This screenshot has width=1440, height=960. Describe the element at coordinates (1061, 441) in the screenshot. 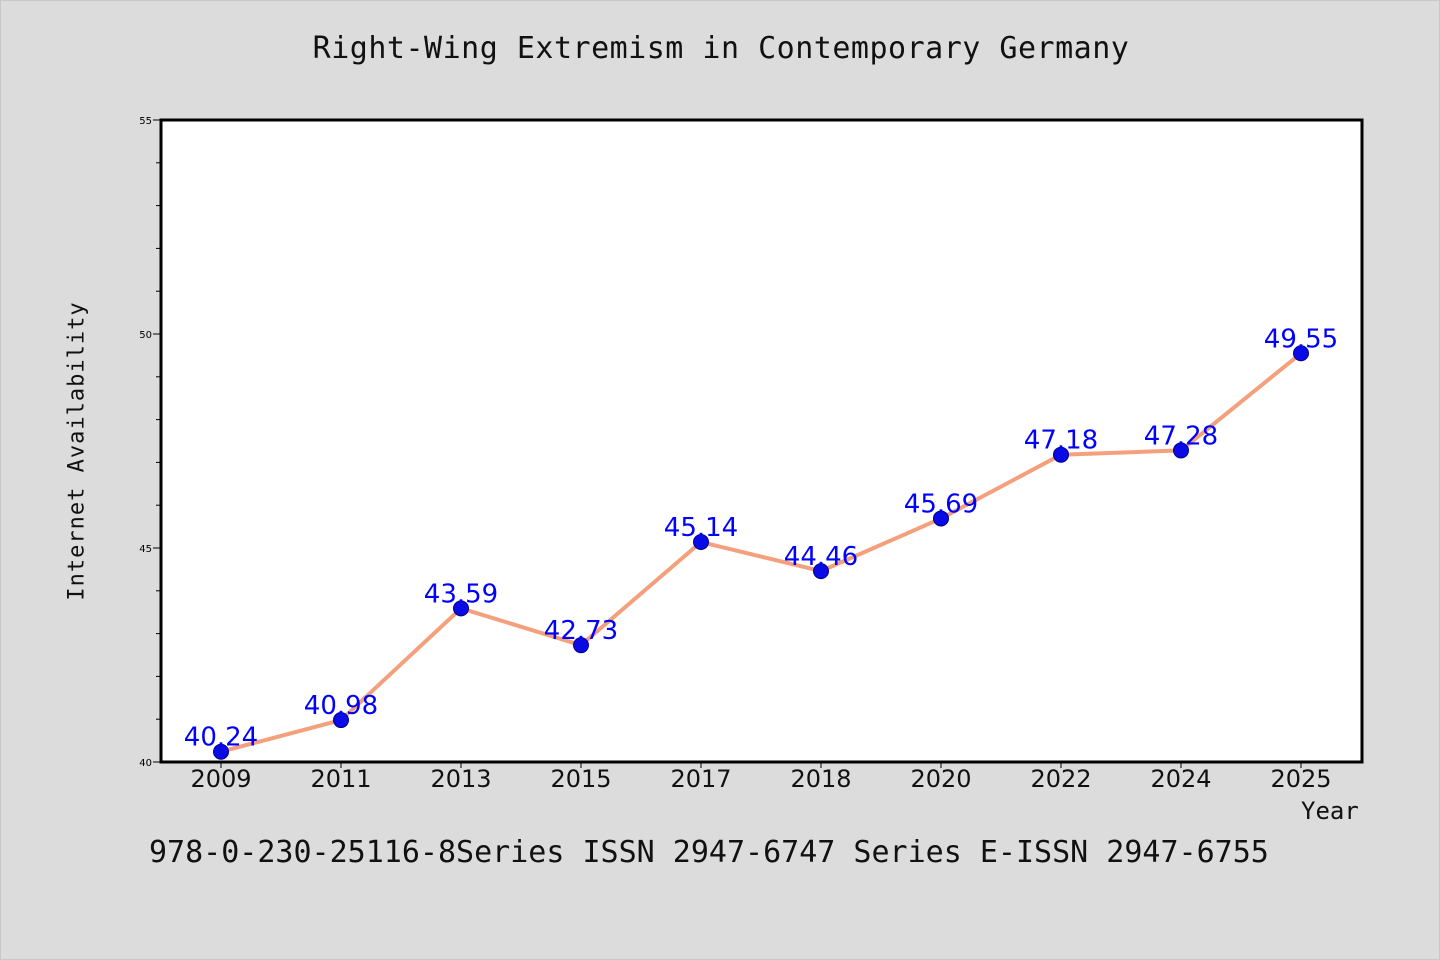

I see `data-label: 47.18` at that location.